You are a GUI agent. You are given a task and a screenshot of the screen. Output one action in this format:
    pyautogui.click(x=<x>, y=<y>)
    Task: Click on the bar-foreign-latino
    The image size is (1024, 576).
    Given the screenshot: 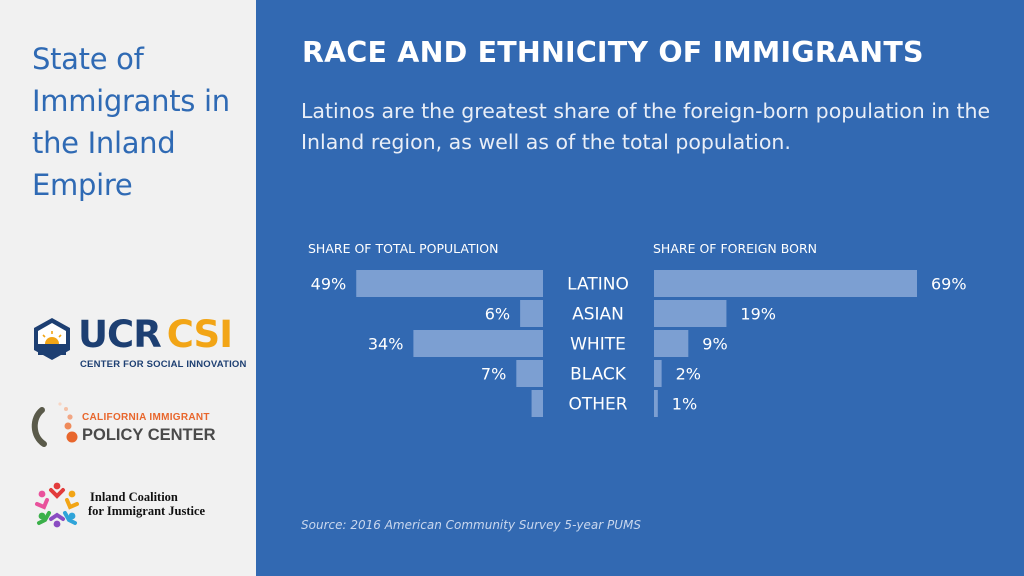 What is the action you would take?
    pyautogui.click(x=785, y=283)
    